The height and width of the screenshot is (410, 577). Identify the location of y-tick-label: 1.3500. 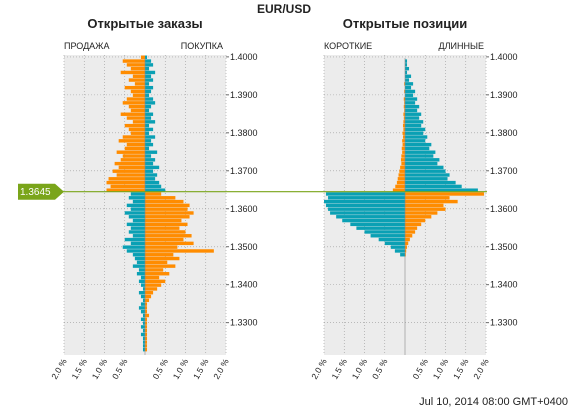
(504, 247).